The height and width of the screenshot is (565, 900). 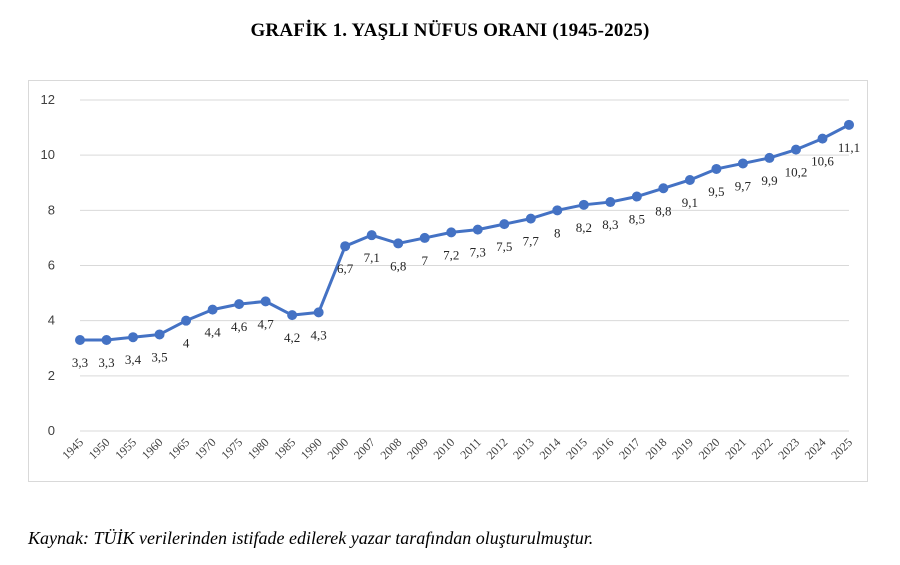 I want to click on data-label: 7,3, so click(x=478, y=252).